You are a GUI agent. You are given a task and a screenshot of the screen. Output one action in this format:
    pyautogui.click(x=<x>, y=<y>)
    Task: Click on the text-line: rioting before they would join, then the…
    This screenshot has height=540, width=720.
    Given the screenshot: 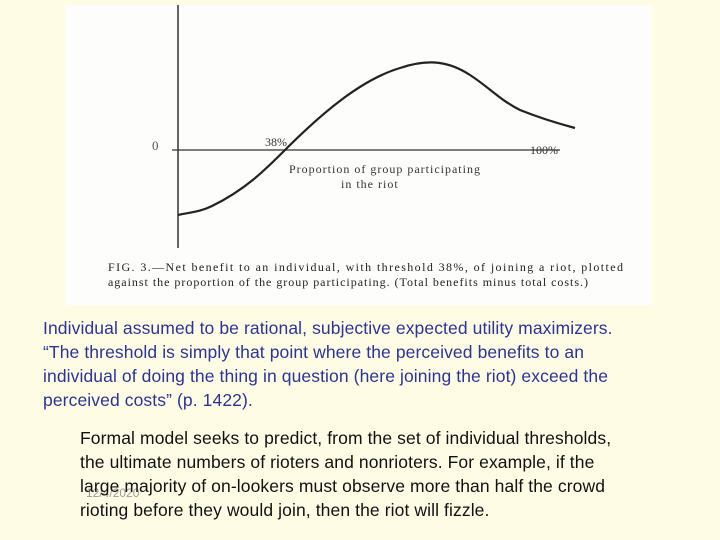 What is the action you would take?
    pyautogui.click(x=285, y=510)
    